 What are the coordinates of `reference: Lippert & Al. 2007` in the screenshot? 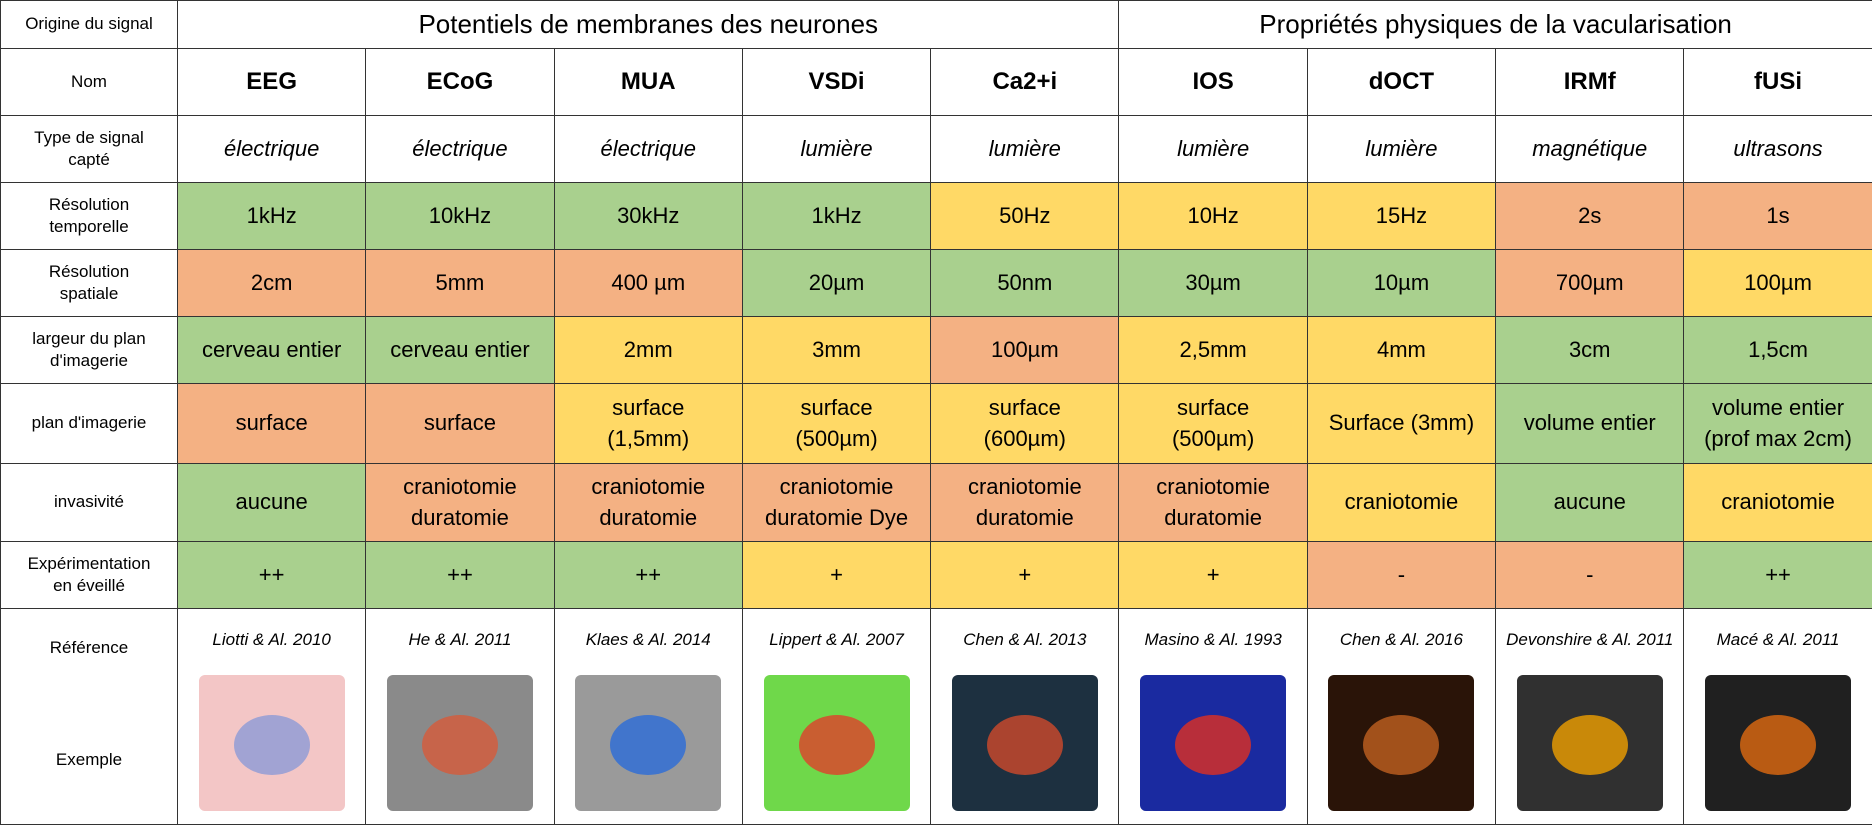 It's located at (836, 651).